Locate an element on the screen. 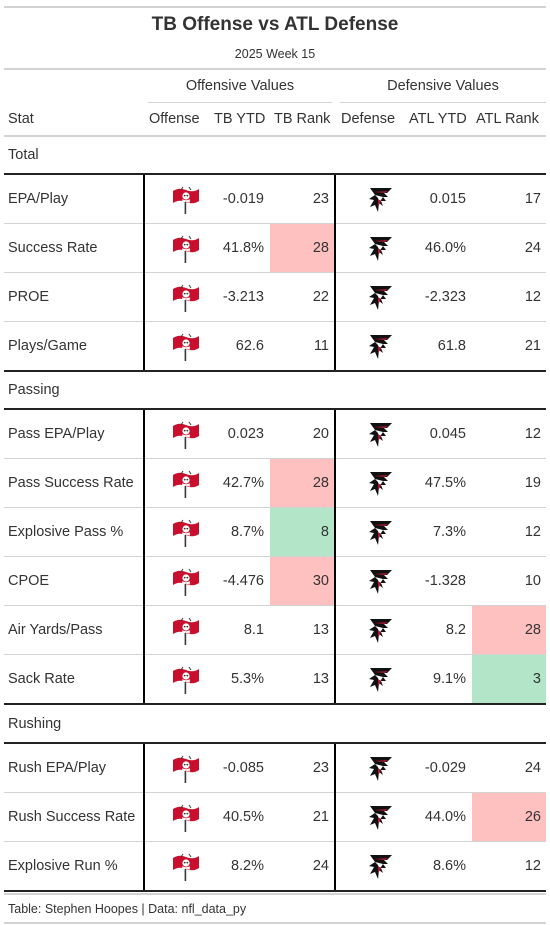 This screenshot has width=550, height=925. row-group-label-total: Total is located at coordinates (23, 155).